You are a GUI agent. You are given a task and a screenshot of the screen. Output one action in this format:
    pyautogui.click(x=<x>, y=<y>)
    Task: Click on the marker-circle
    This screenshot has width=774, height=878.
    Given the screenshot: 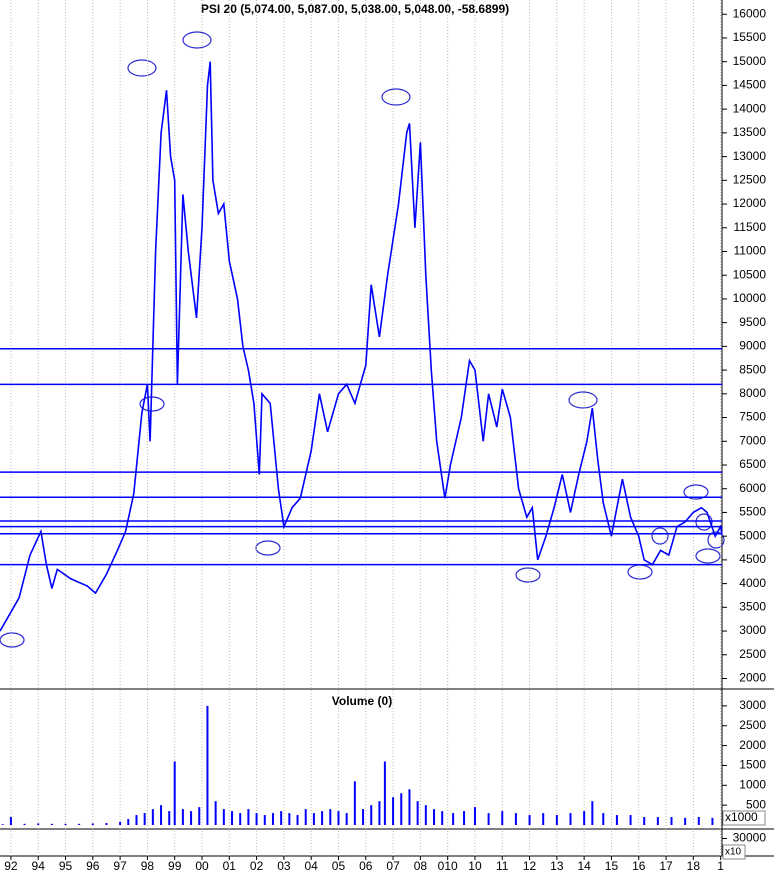 What is the action you would take?
    pyautogui.click(x=660, y=536)
    